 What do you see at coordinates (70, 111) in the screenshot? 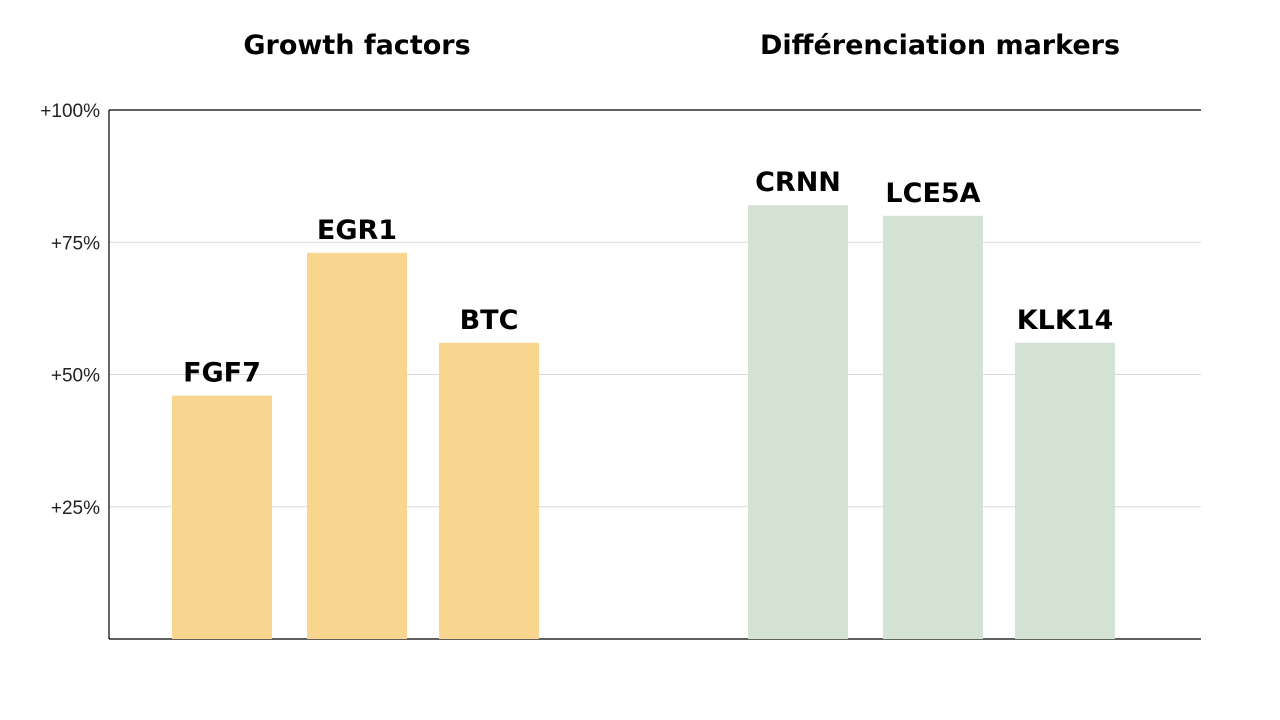
I see `y-tick-label: +100%` at bounding box center [70, 111].